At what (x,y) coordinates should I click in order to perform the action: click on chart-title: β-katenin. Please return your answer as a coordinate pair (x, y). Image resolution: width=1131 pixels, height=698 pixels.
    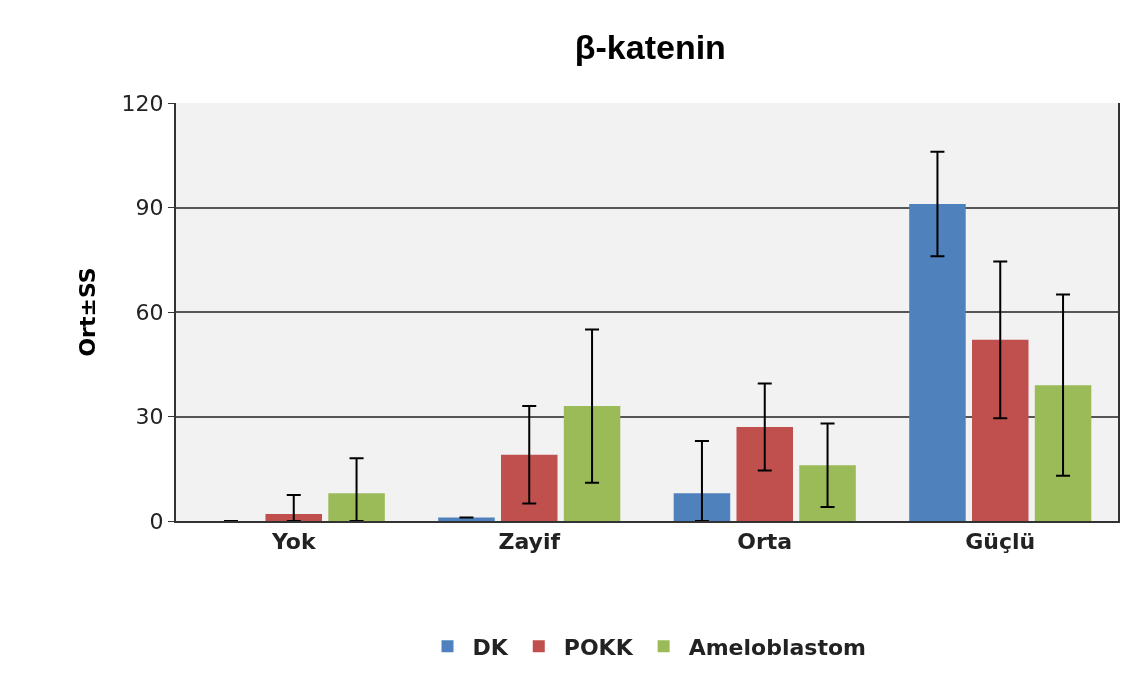
    Looking at the image, I should click on (650, 46).